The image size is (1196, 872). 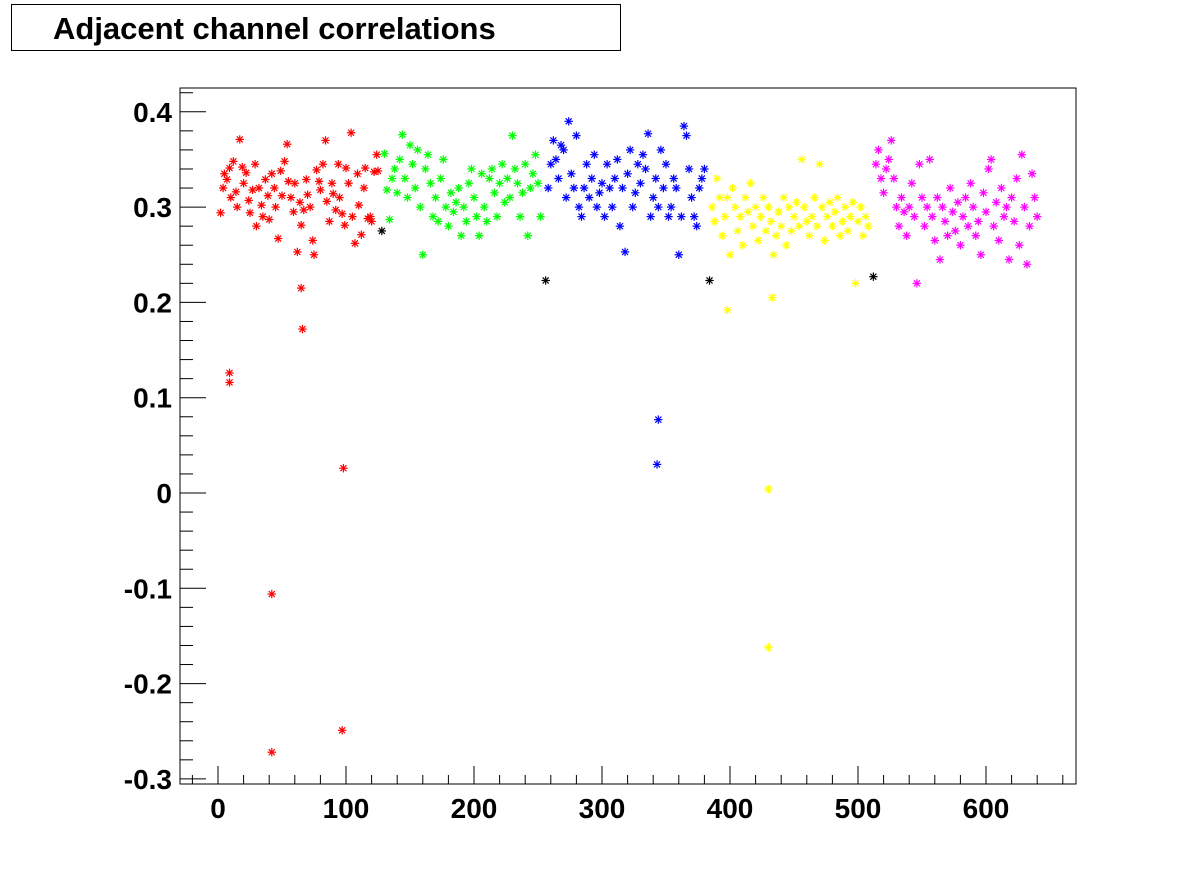 What do you see at coordinates (152, 207) in the screenshot?
I see `y-tick-label: 0.3` at bounding box center [152, 207].